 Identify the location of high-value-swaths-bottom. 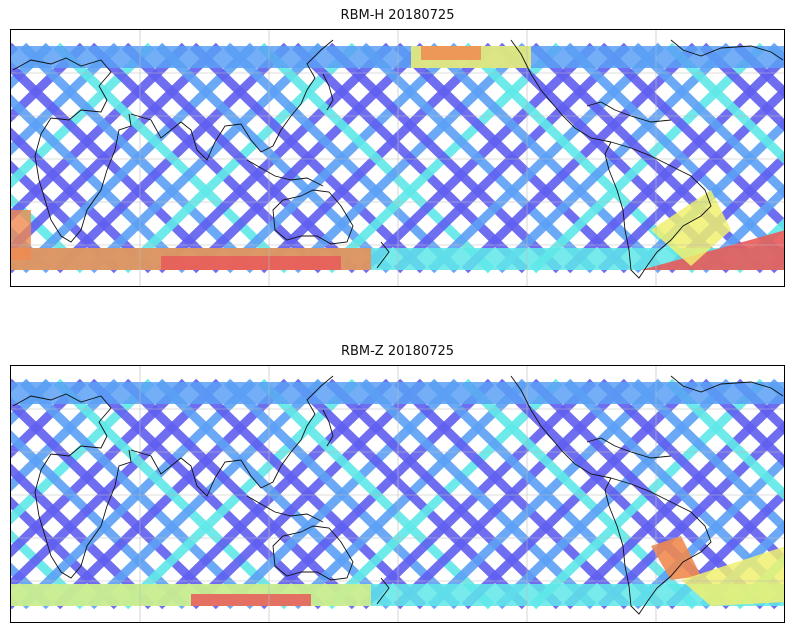
(397, 571).